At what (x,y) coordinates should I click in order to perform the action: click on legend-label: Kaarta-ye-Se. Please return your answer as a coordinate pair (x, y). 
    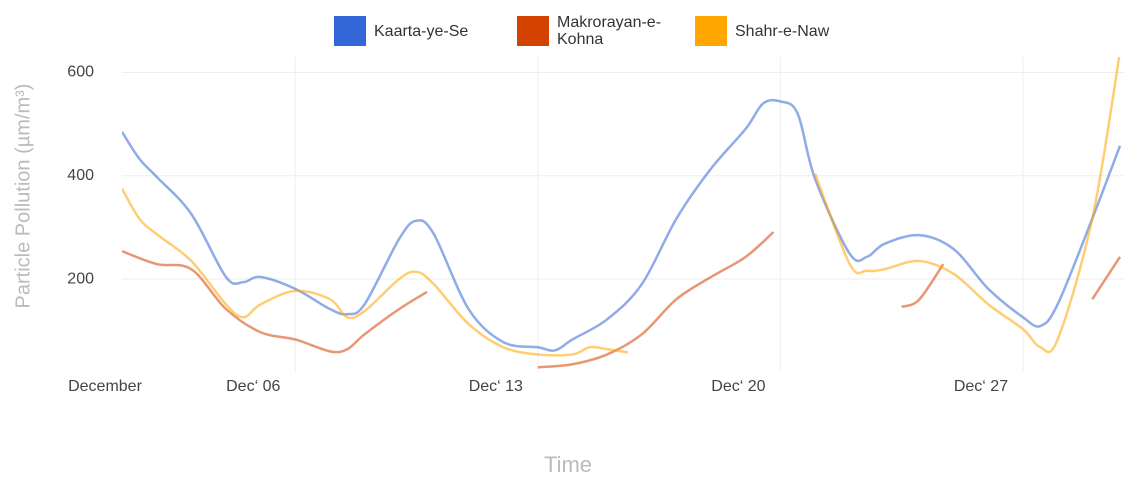
    Looking at the image, I should click on (421, 31).